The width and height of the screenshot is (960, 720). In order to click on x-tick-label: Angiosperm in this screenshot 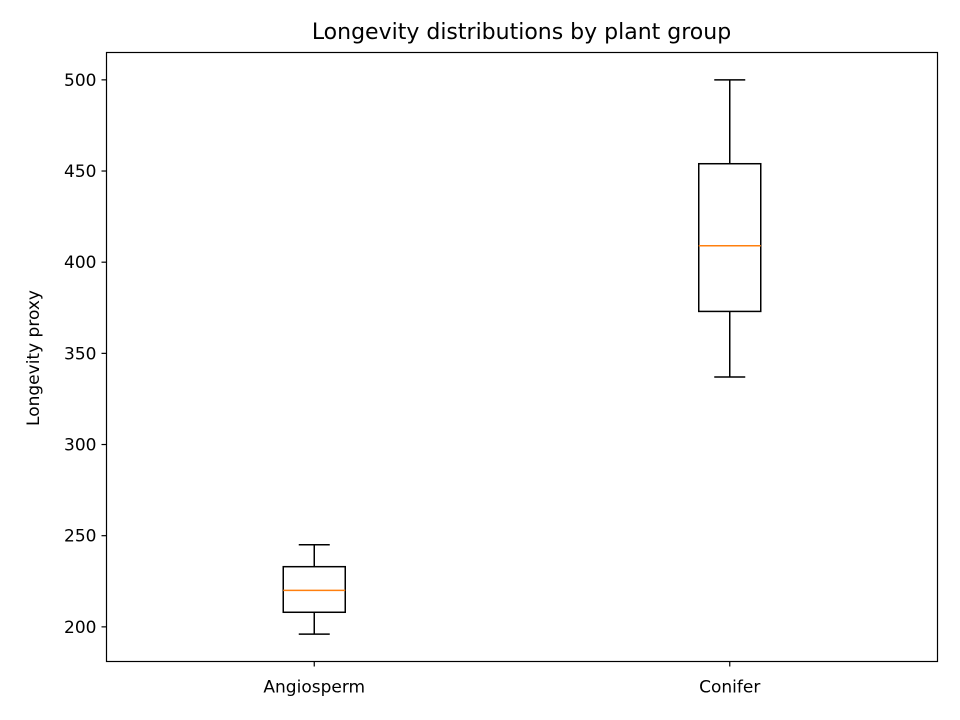, I will do `click(314, 688)`.